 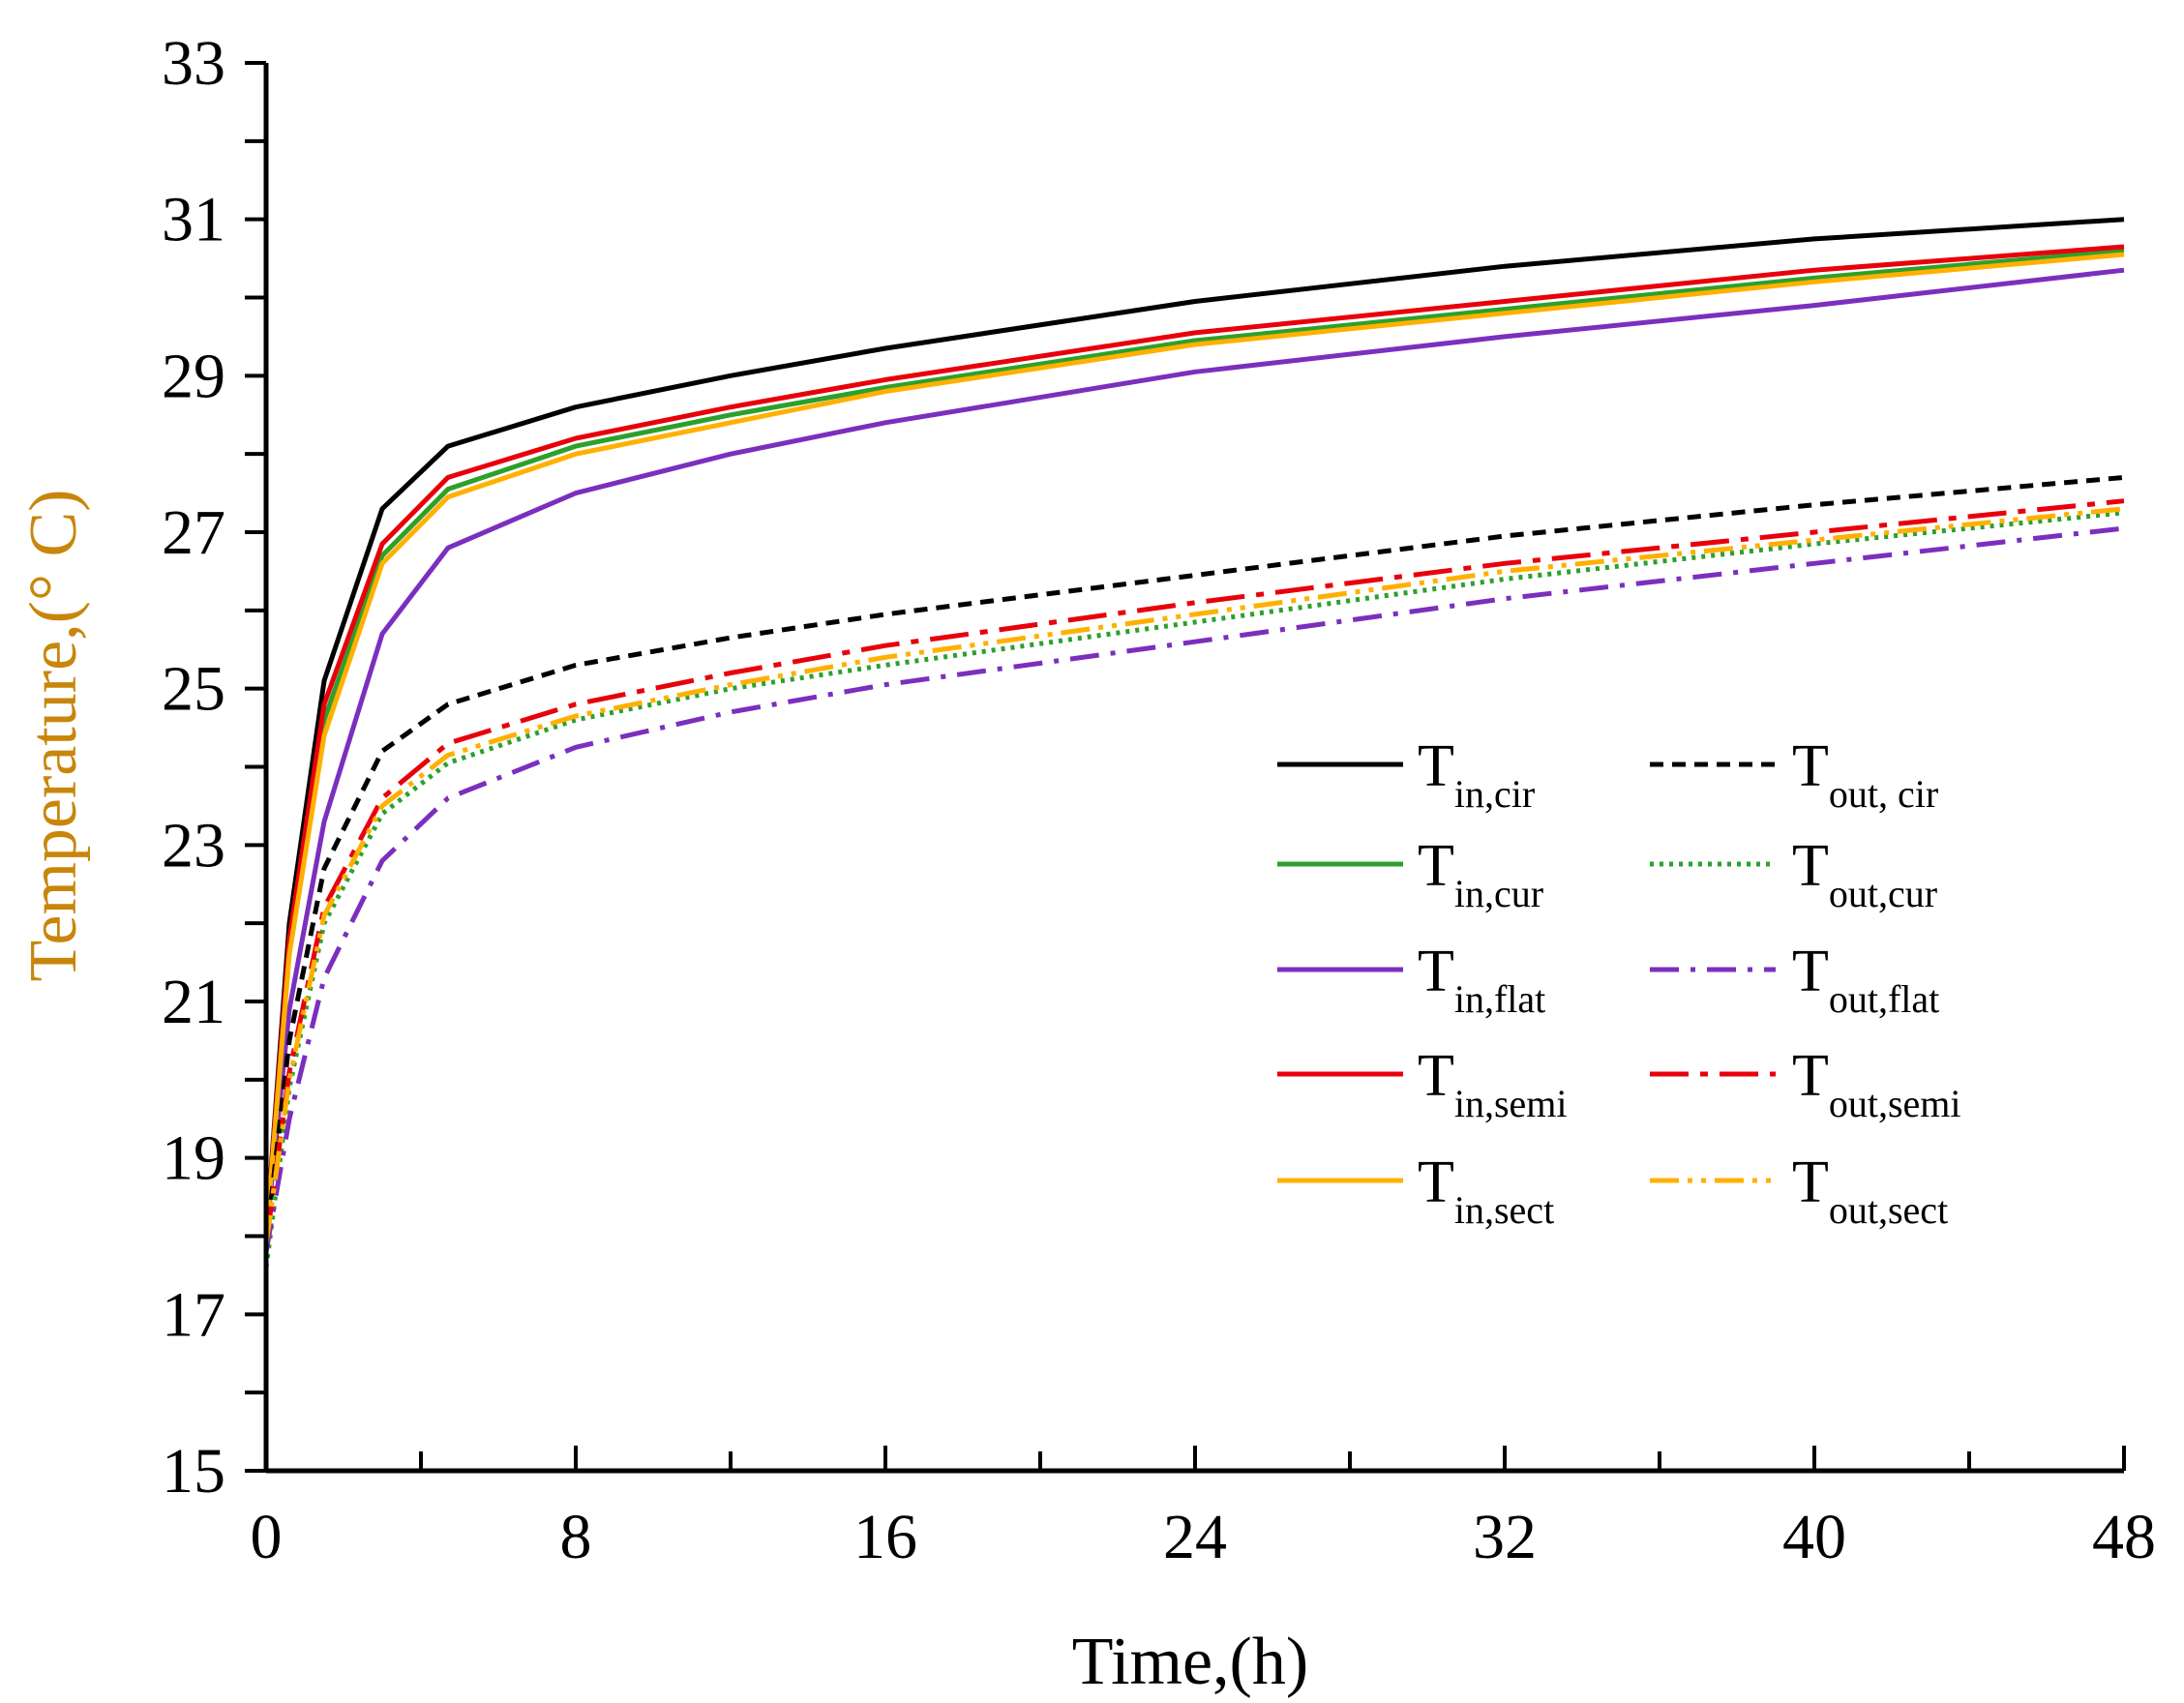 I want to click on x-tick-label: 40, so click(x=1814, y=1537).